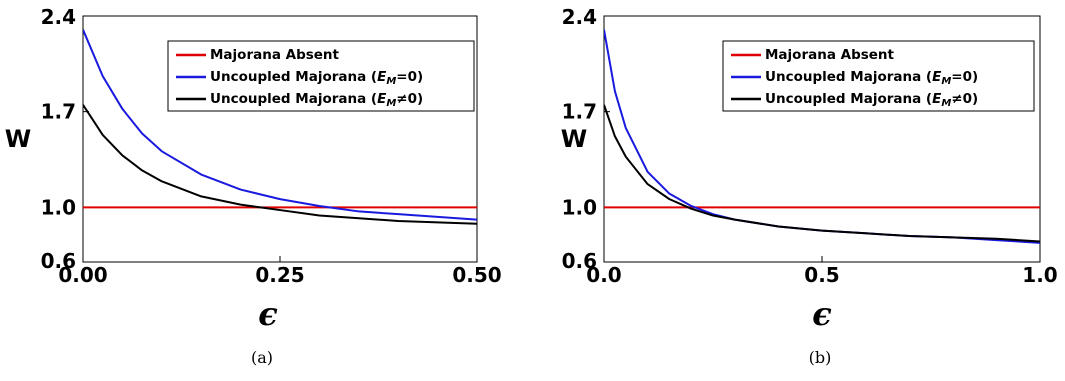 The image size is (1065, 381). Describe the element at coordinates (821, 275) in the screenshot. I see `x-tick-label: 0.5` at that location.